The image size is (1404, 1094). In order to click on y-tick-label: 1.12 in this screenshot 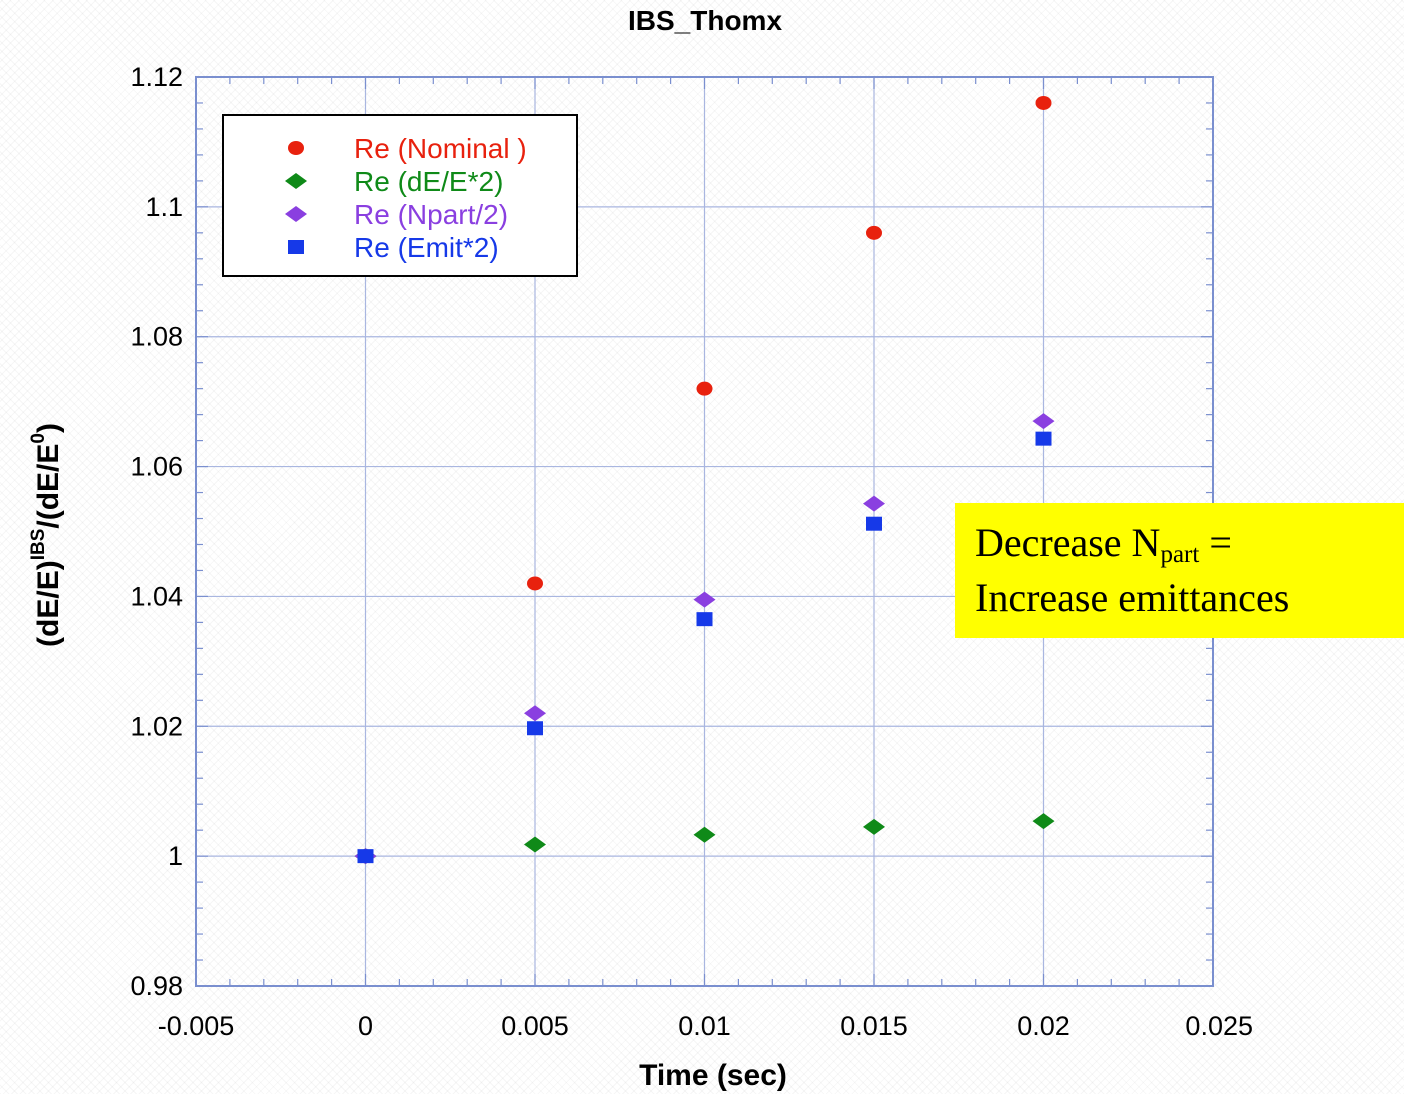, I will do `click(156, 77)`.